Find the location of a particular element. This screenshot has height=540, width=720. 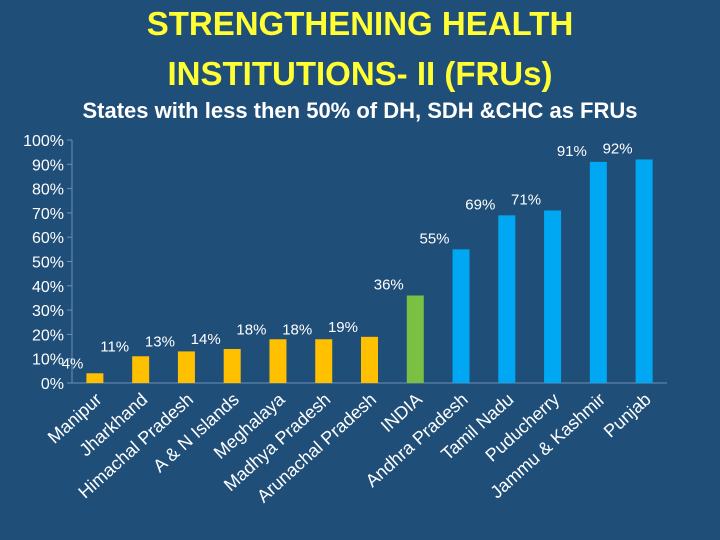

value-label: 92% is located at coordinates (618, 148).